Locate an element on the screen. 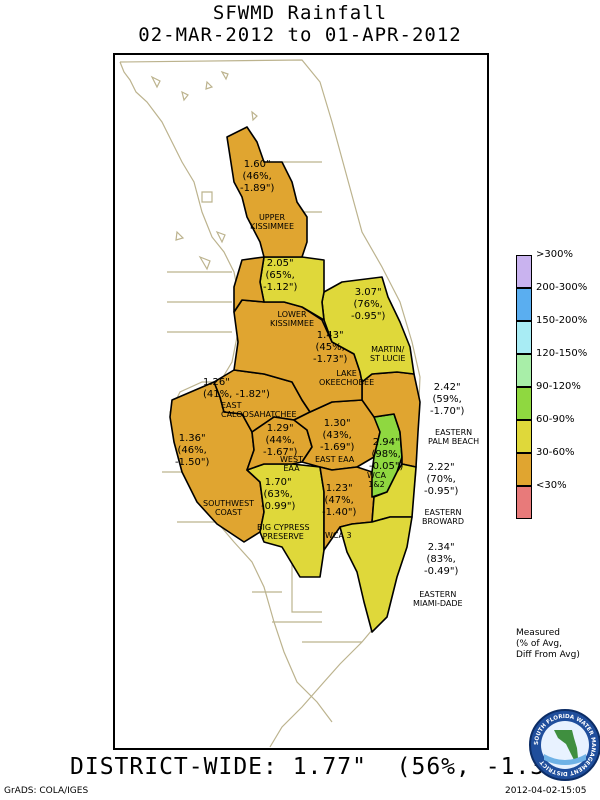  region-label-wca-3: 1.23" (47%, -1.40") is located at coordinates (339, 500).